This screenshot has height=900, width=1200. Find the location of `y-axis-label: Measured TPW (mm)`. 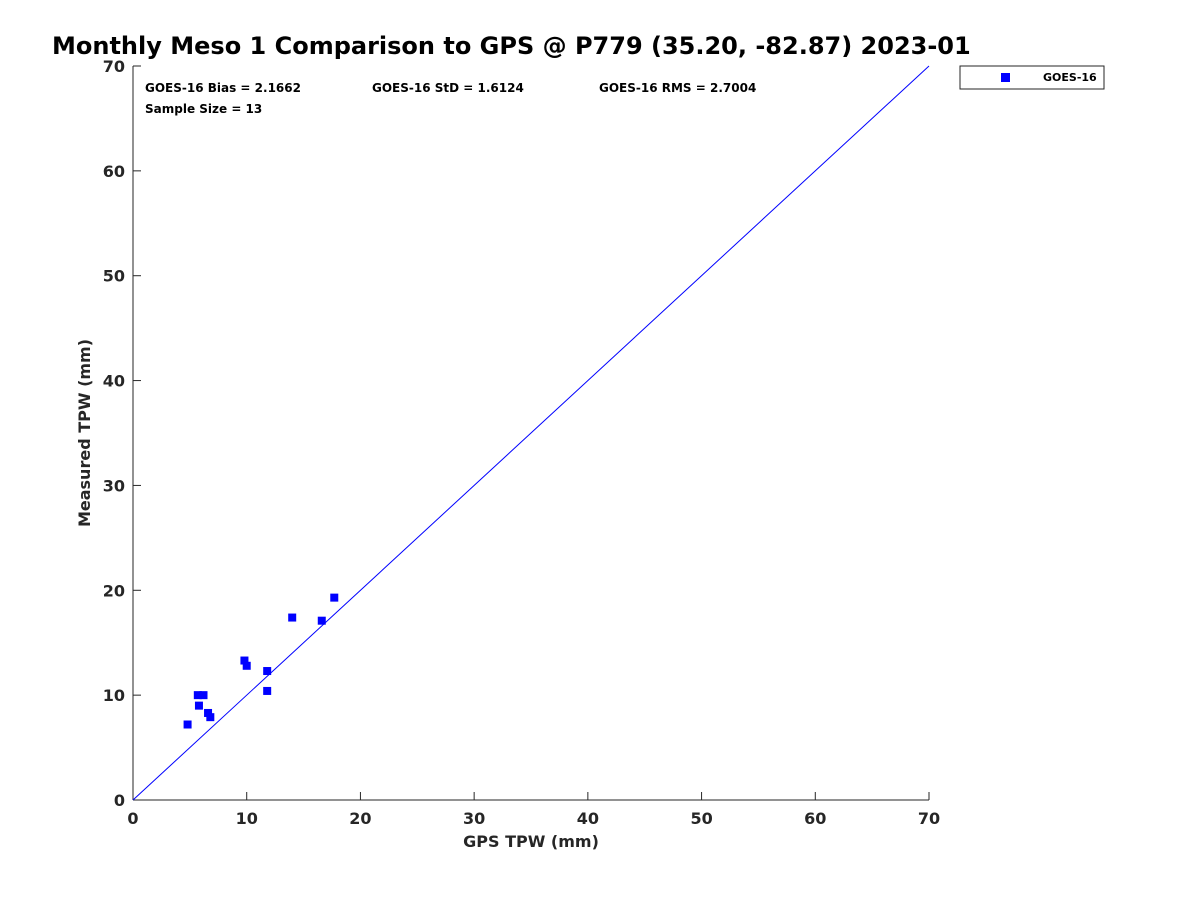

y-axis-label: Measured TPW (mm) is located at coordinates (84, 433).